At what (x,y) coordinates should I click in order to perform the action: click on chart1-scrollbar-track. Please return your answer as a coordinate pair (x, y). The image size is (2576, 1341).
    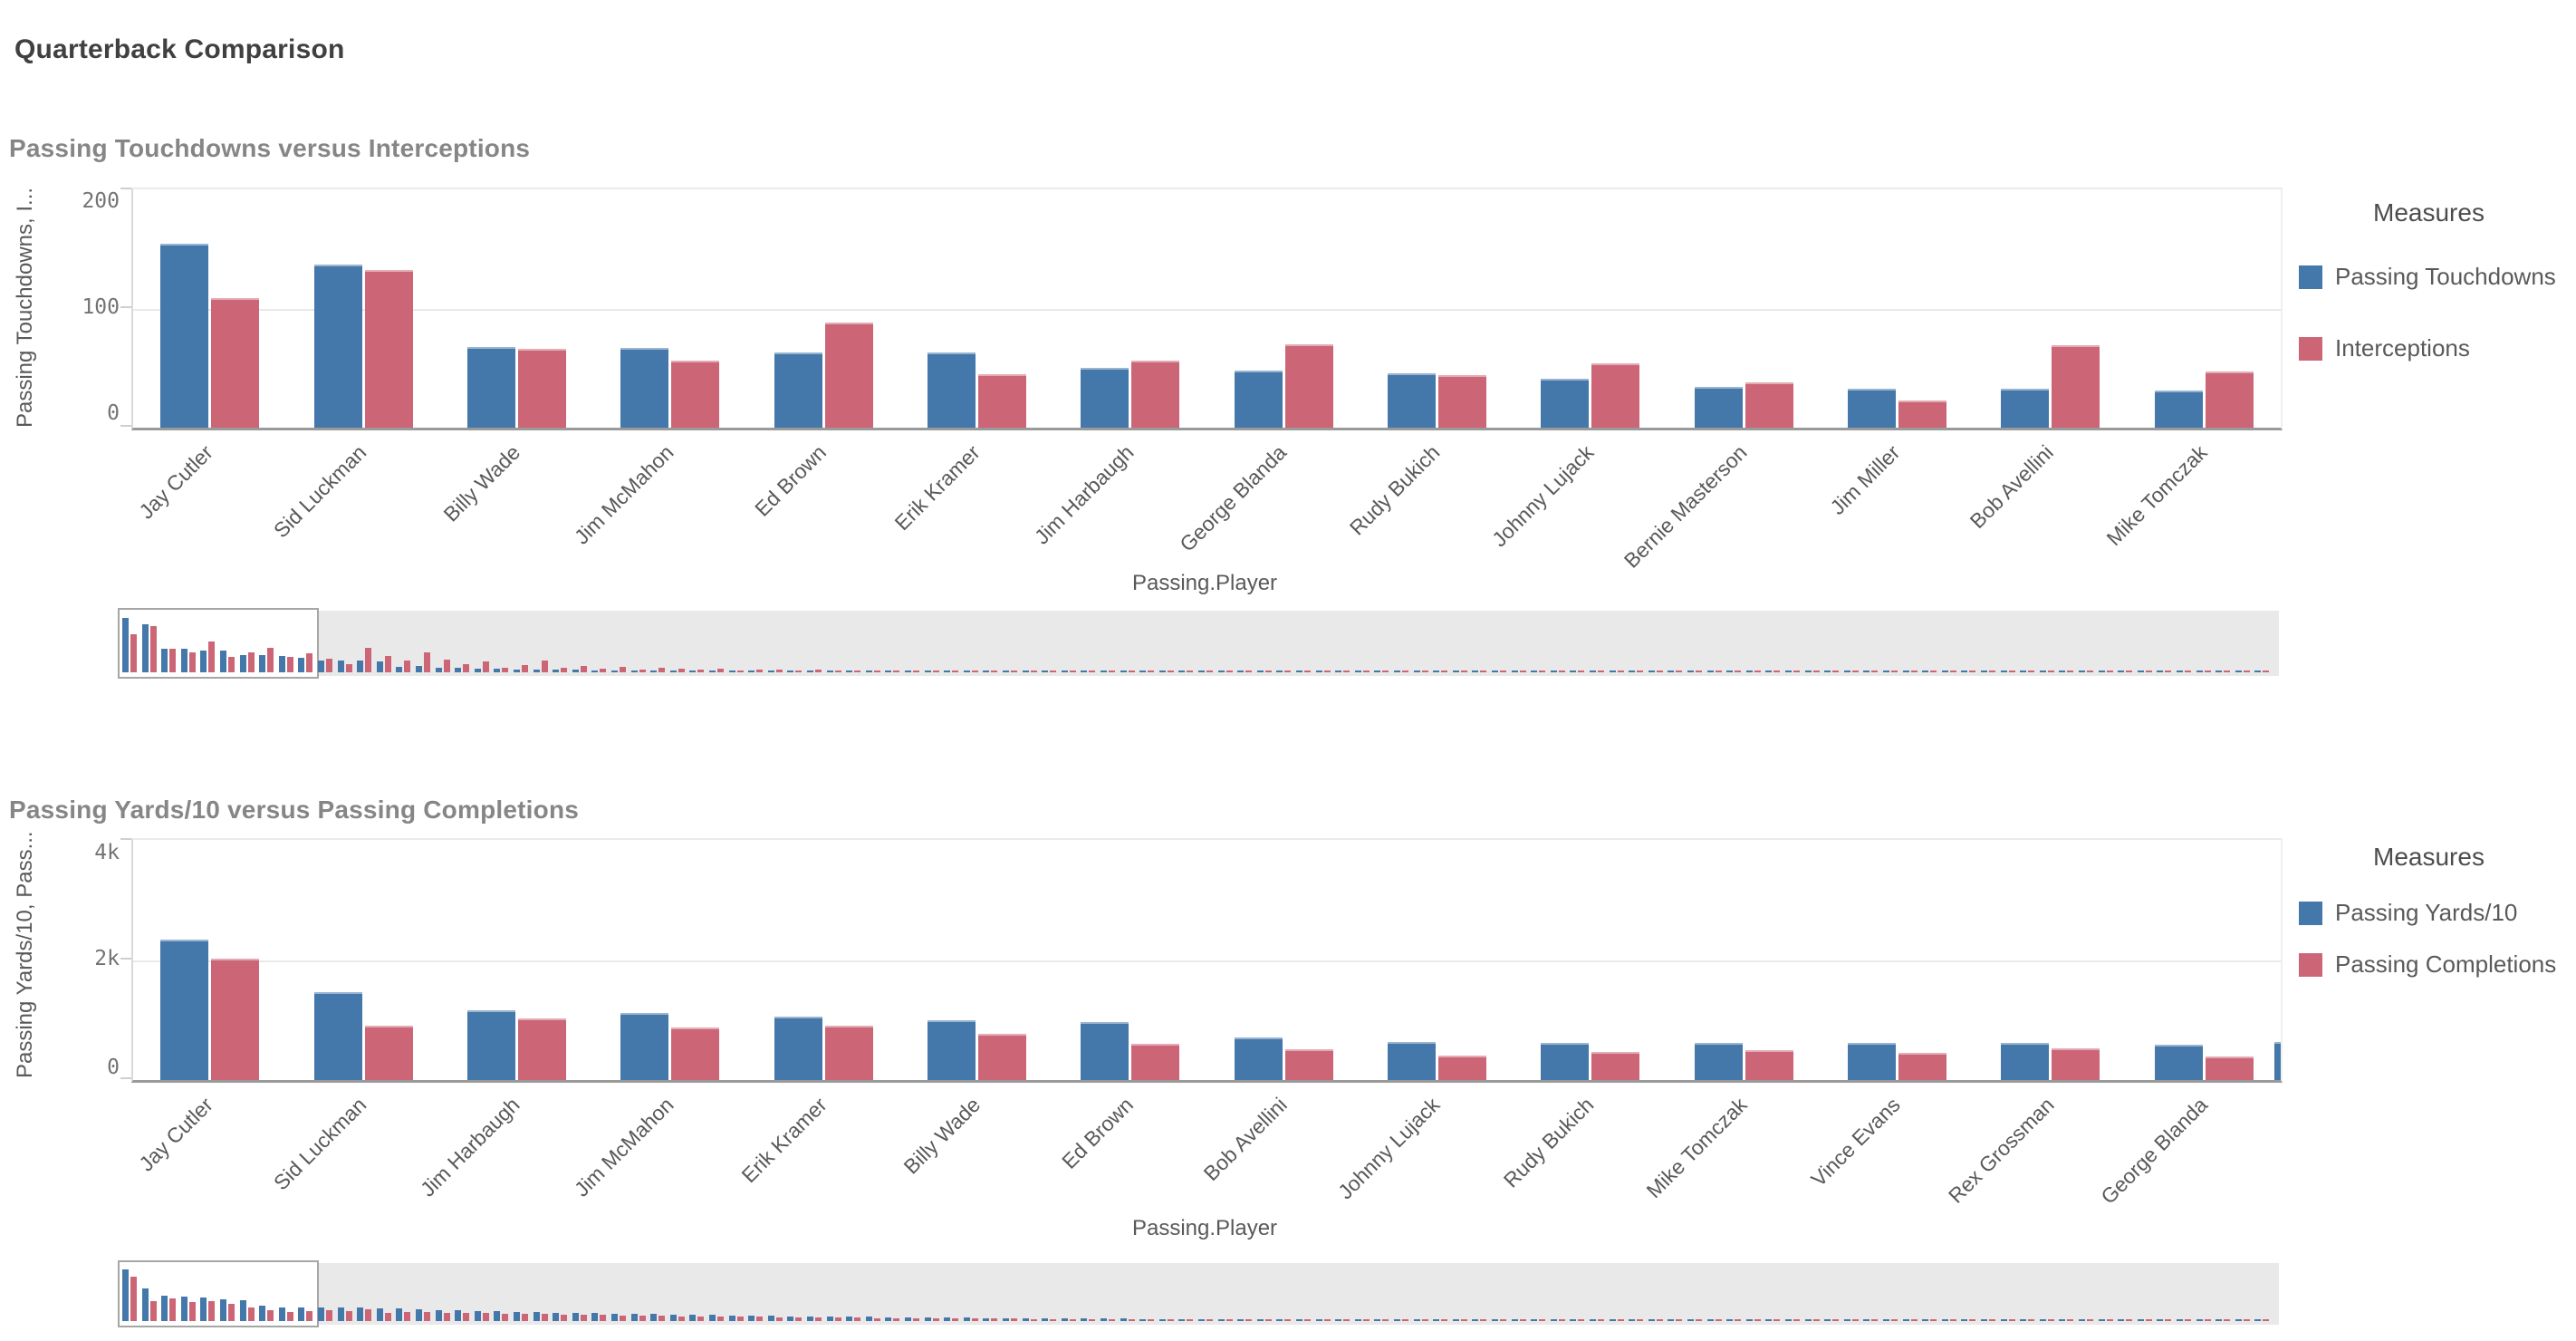
    Looking at the image, I should click on (1198, 644).